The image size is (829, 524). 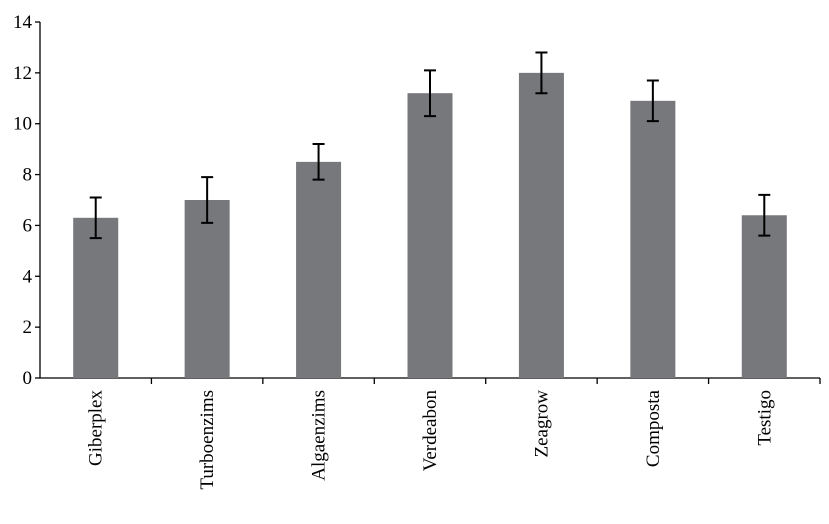 What do you see at coordinates (28, 378) in the screenshot?
I see `y-tick-label: 0` at bounding box center [28, 378].